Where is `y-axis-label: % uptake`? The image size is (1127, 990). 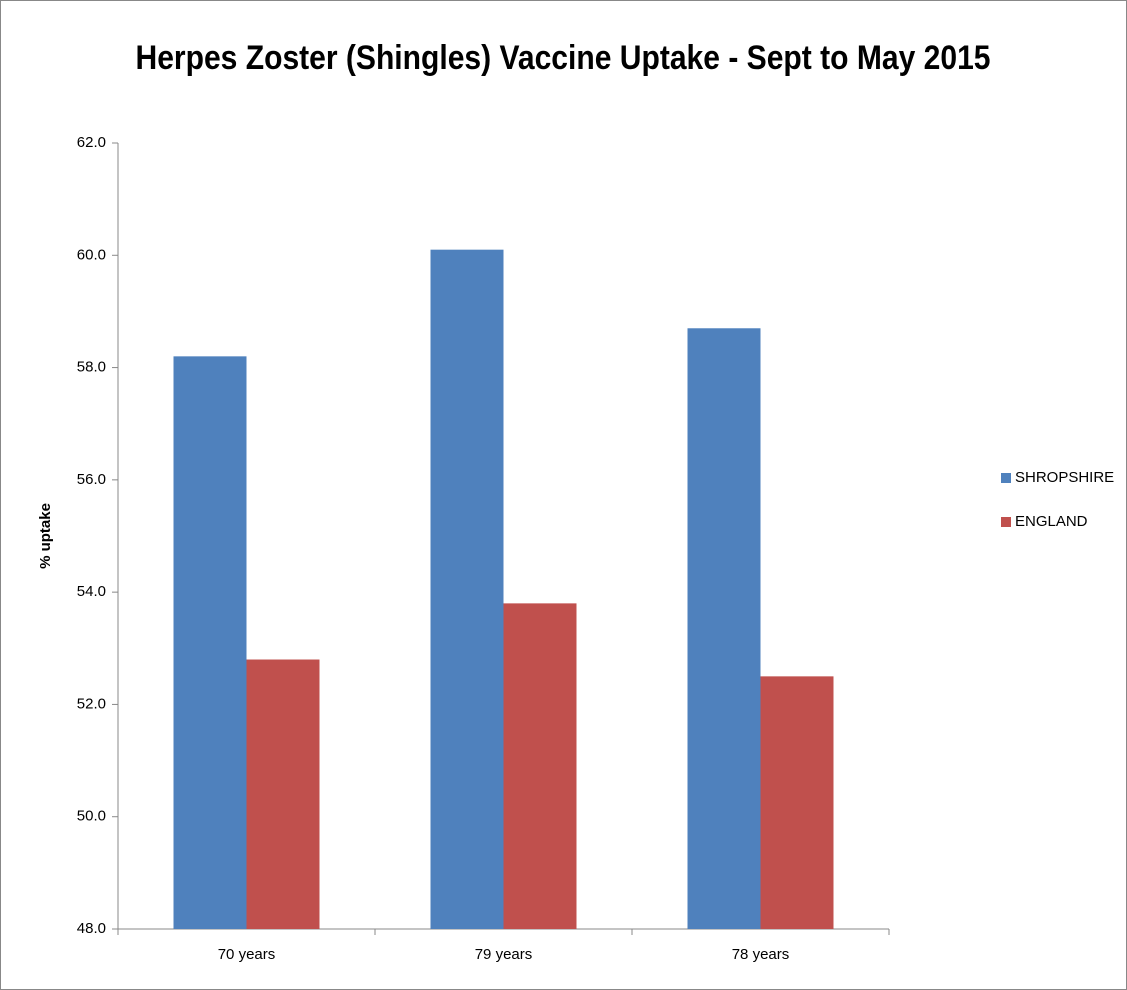 y-axis-label: % uptake is located at coordinates (45, 536).